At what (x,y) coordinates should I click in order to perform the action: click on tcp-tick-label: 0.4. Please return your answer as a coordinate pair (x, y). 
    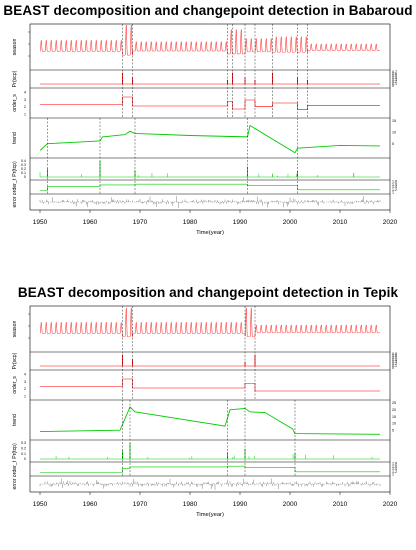
    Looking at the image, I should click on (23, 161).